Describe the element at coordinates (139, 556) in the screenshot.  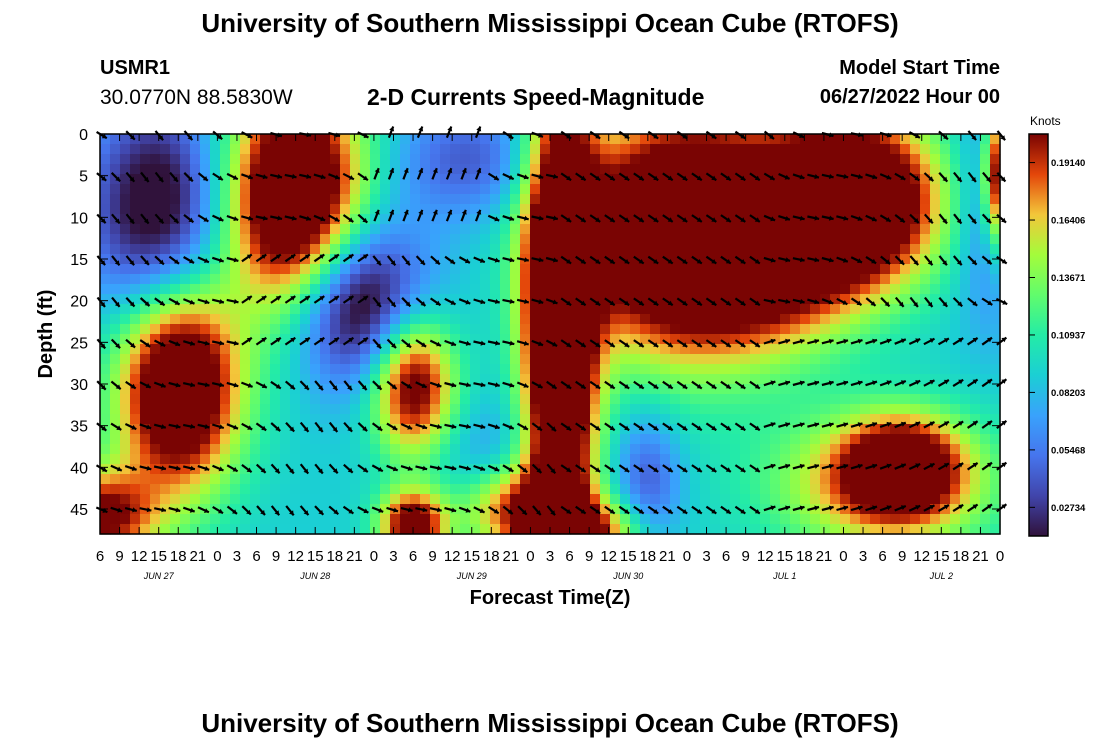
I see `x-tick-label: 12` at that location.